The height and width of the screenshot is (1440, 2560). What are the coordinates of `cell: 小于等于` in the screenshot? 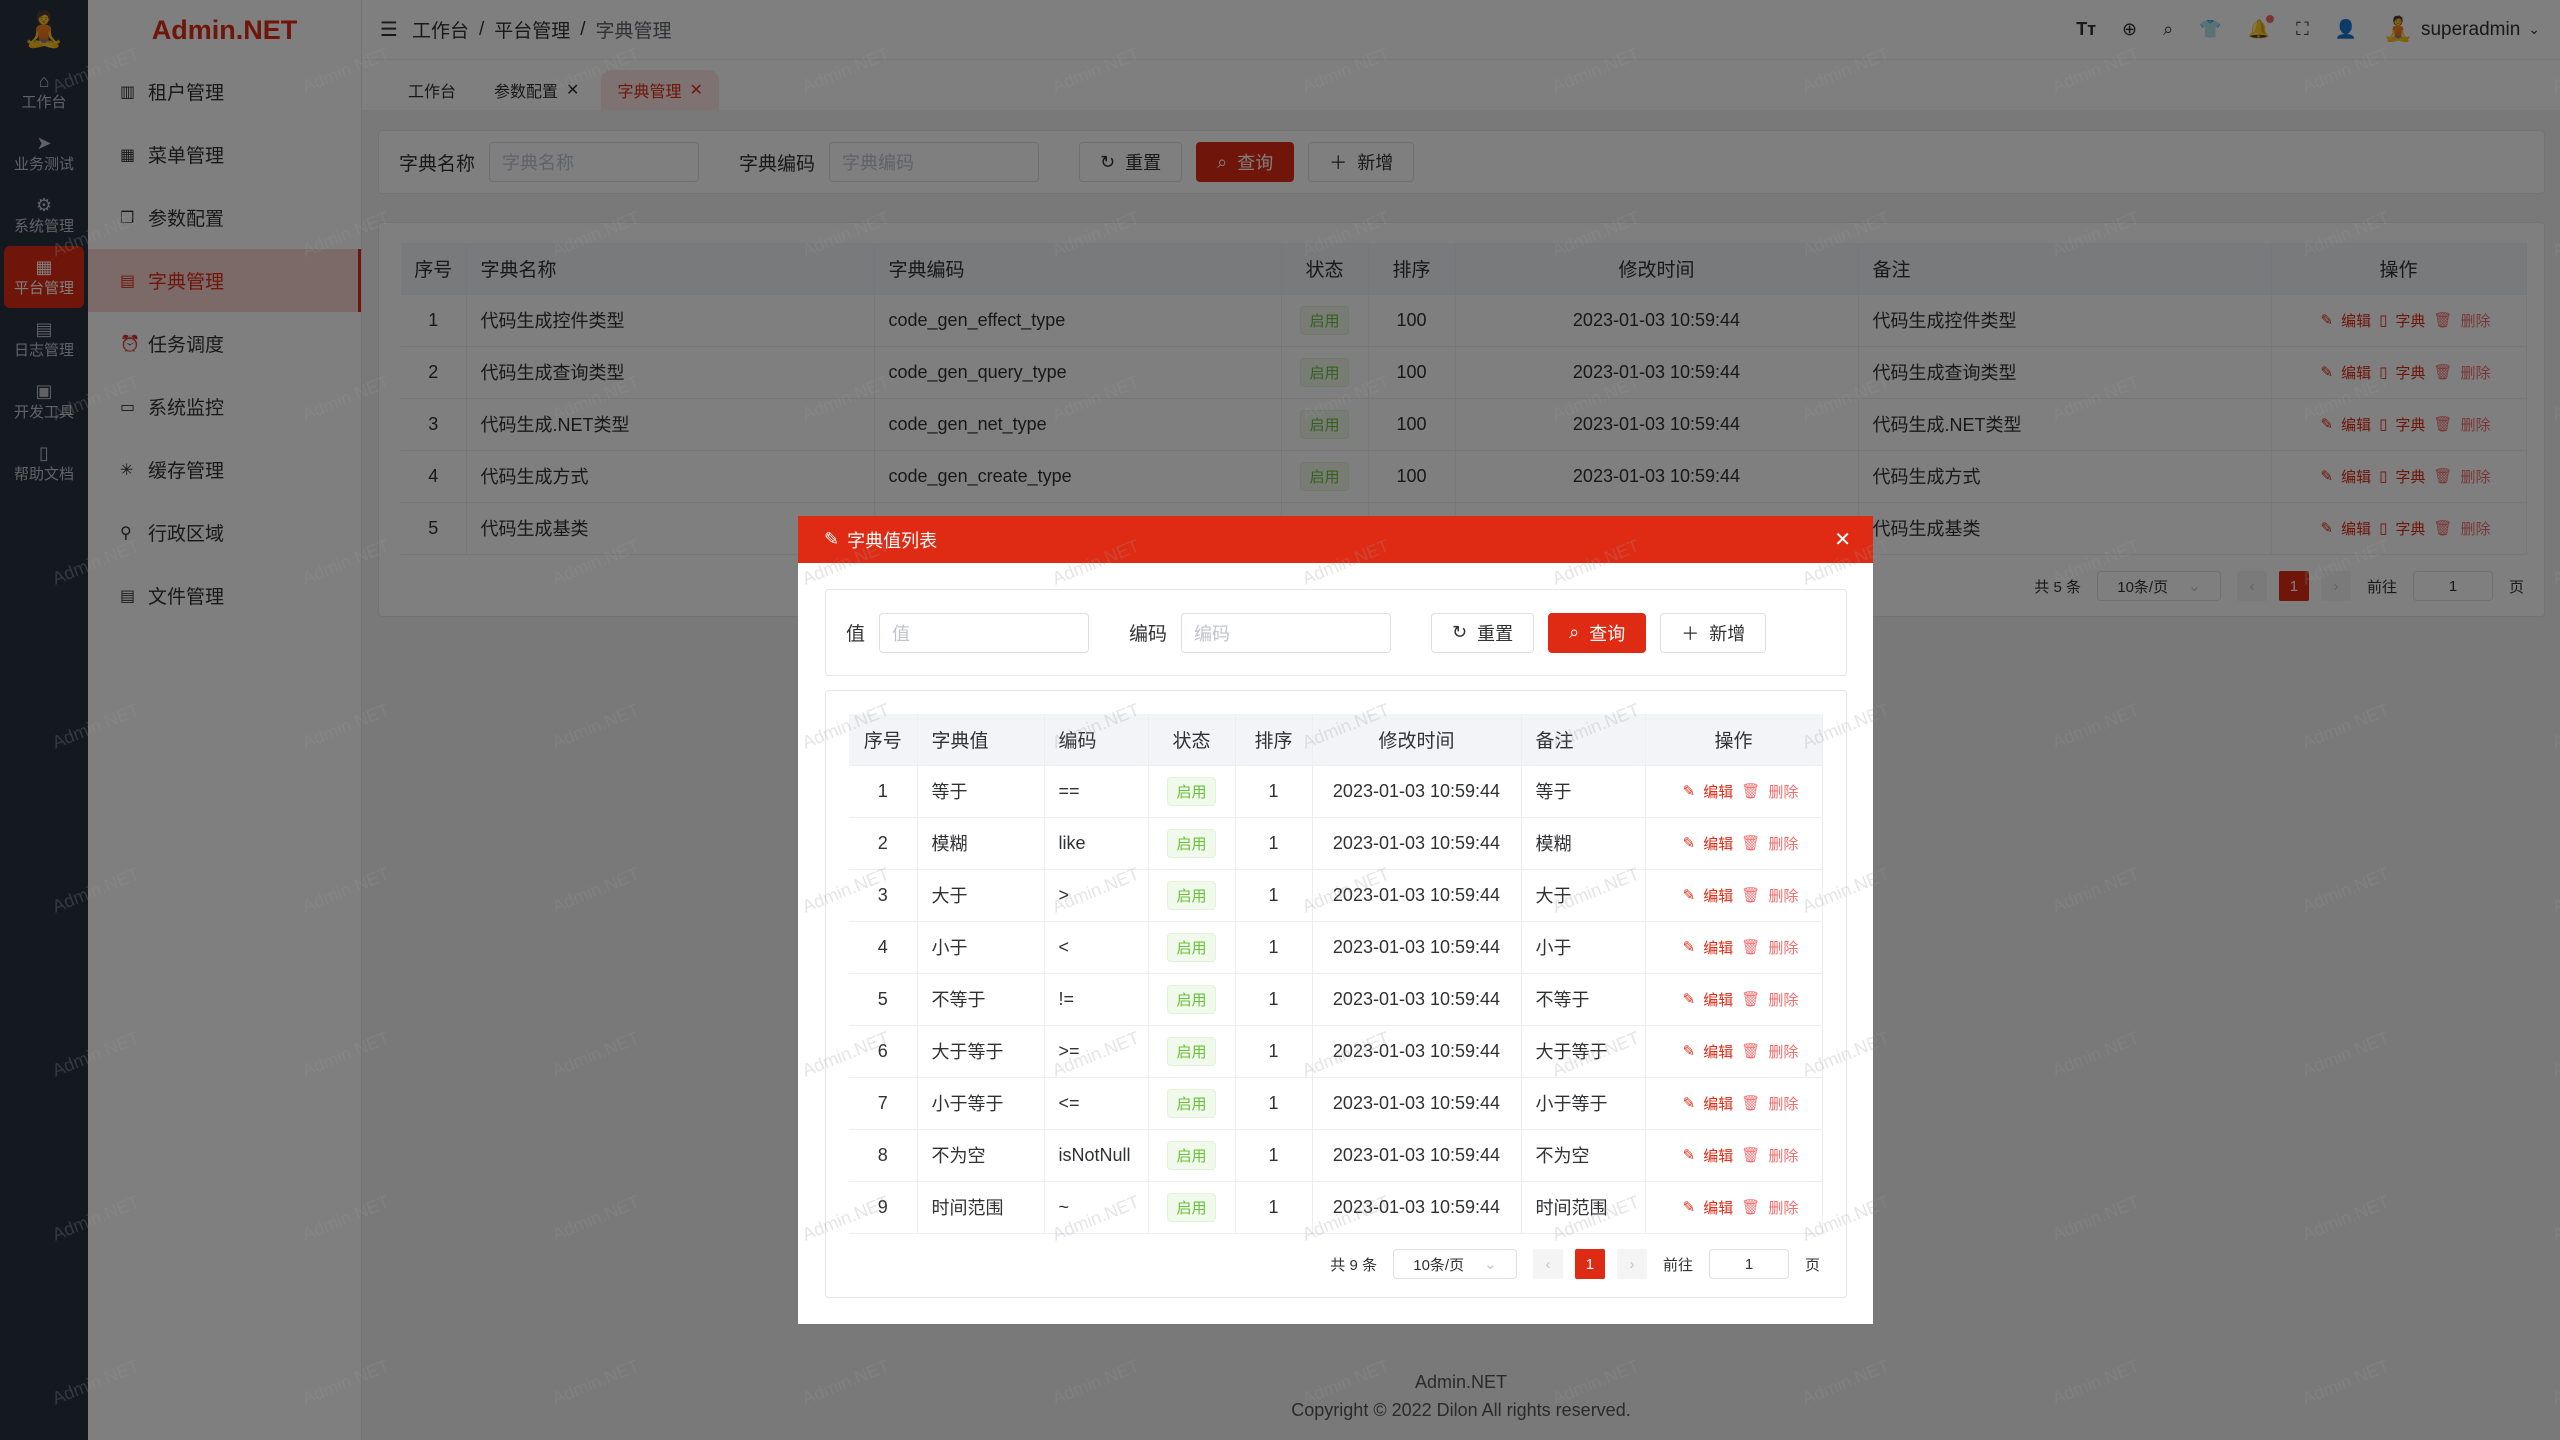 It's located at (981, 1103).